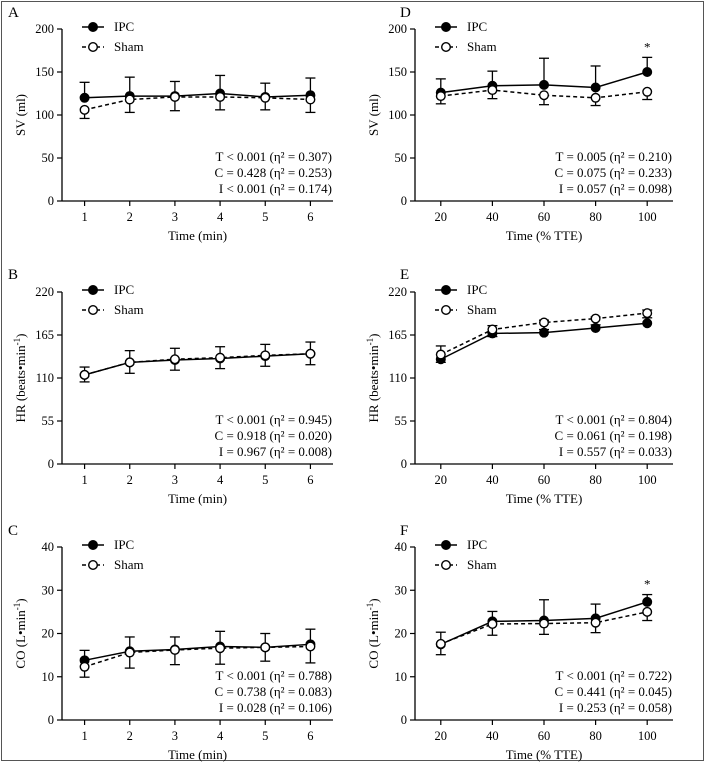  What do you see at coordinates (44, 115) in the screenshot?
I see `y-tick-label: 100` at bounding box center [44, 115].